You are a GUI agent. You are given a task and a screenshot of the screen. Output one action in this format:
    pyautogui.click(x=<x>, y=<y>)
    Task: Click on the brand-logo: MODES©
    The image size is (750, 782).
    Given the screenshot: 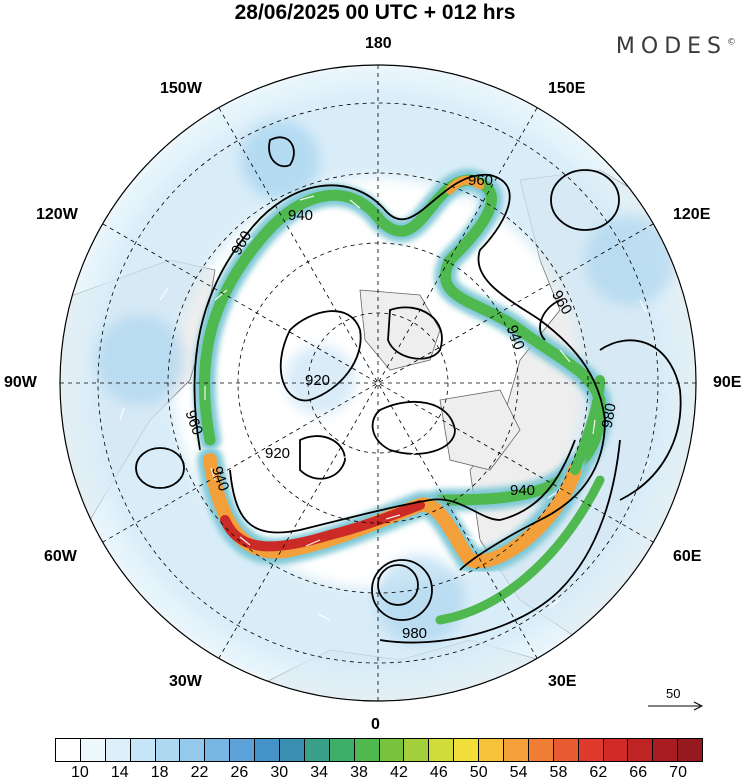 What is the action you would take?
    pyautogui.click(x=676, y=46)
    